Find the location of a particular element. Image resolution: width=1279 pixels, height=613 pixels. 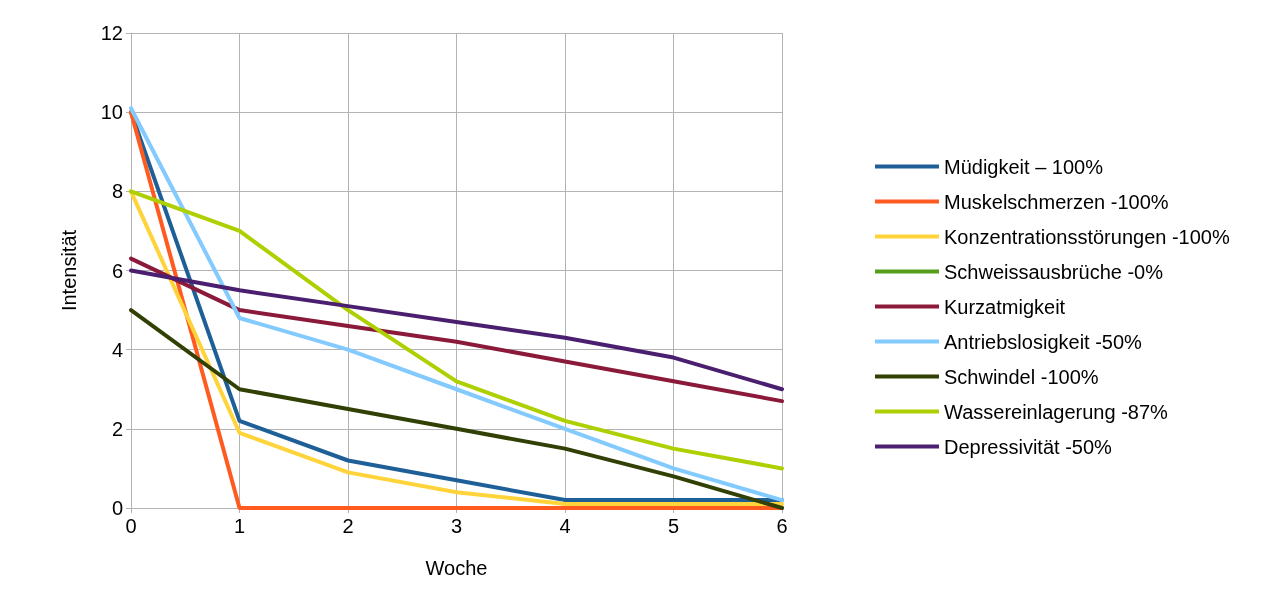

line-series is located at coordinates (456, 330).